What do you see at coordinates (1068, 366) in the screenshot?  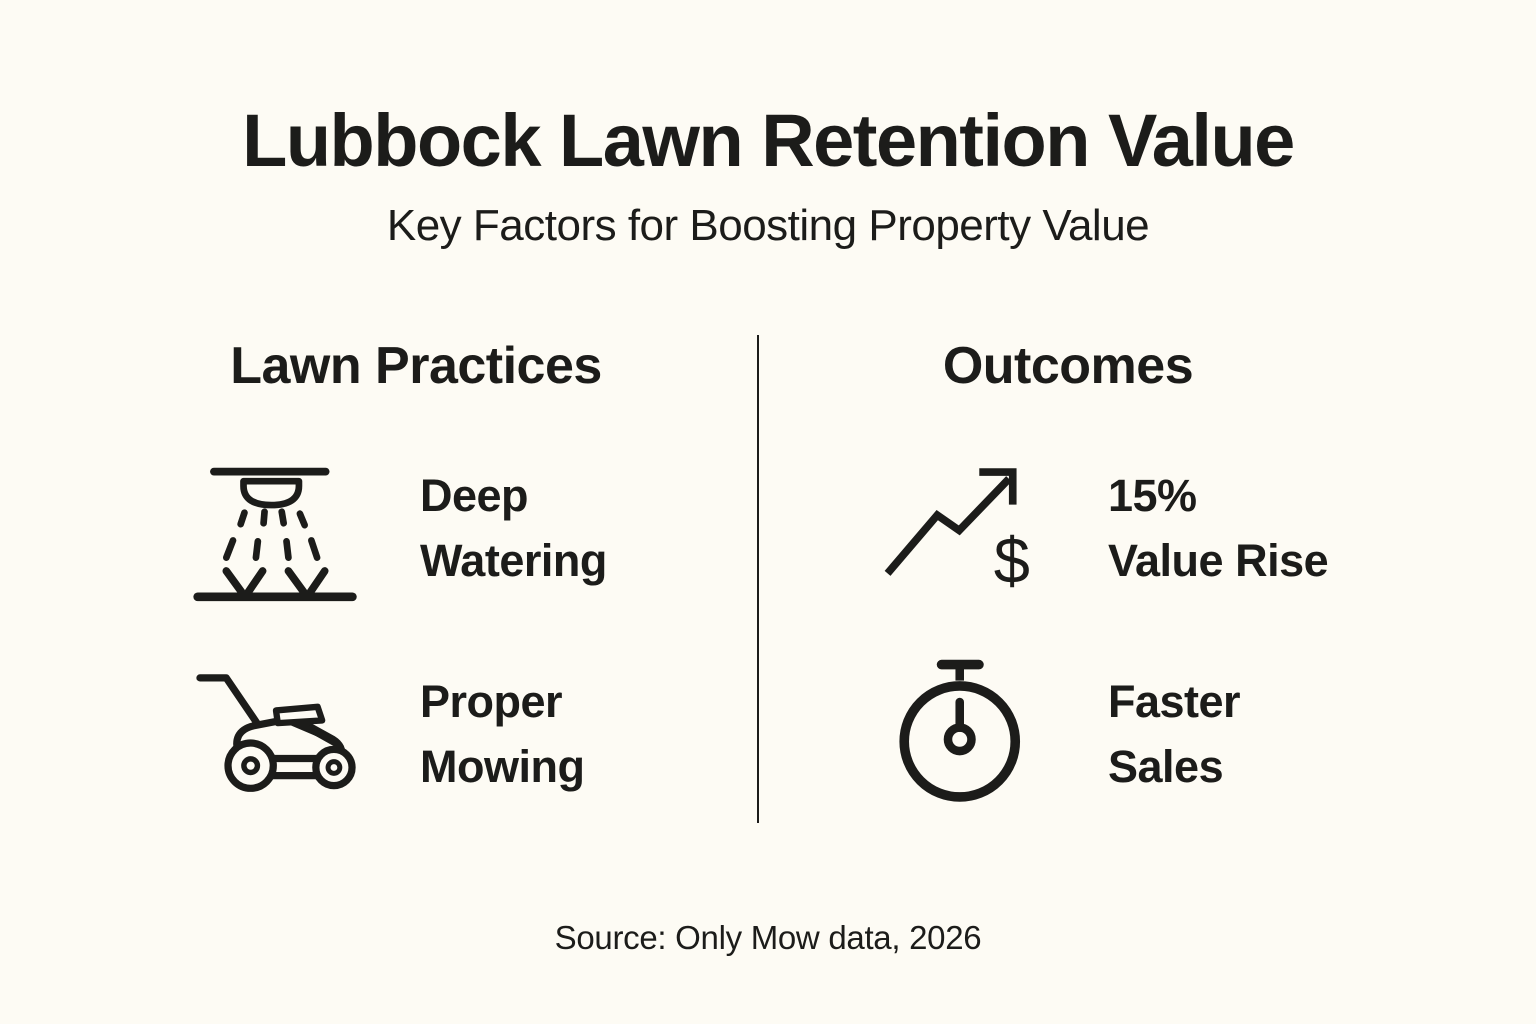 I see `column-header-outcomes: Outcomes` at bounding box center [1068, 366].